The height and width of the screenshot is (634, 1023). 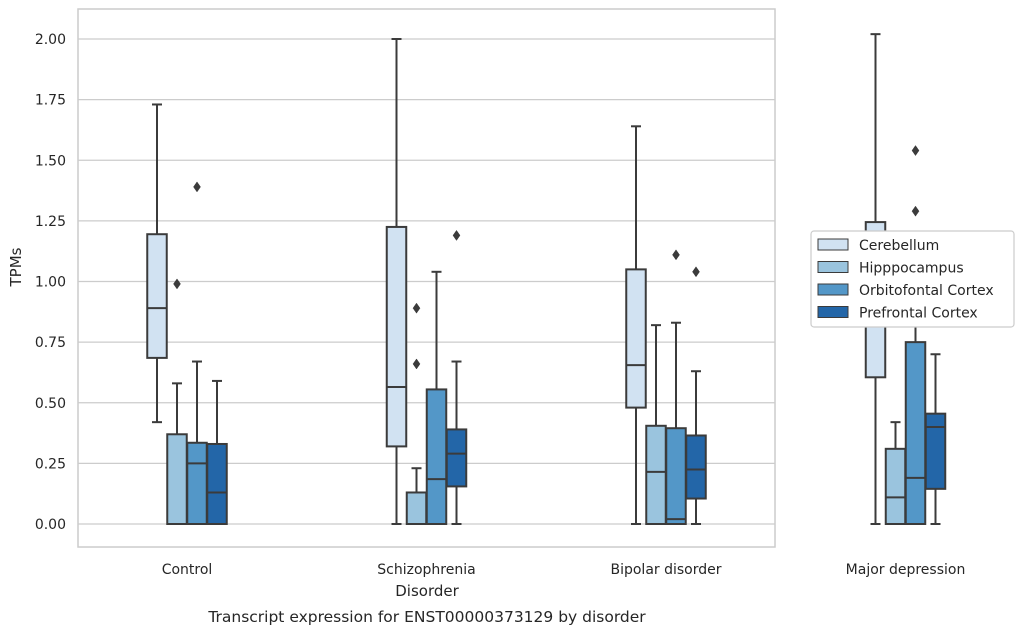 I want to click on legend-label: Cerebellum, so click(x=899, y=246).